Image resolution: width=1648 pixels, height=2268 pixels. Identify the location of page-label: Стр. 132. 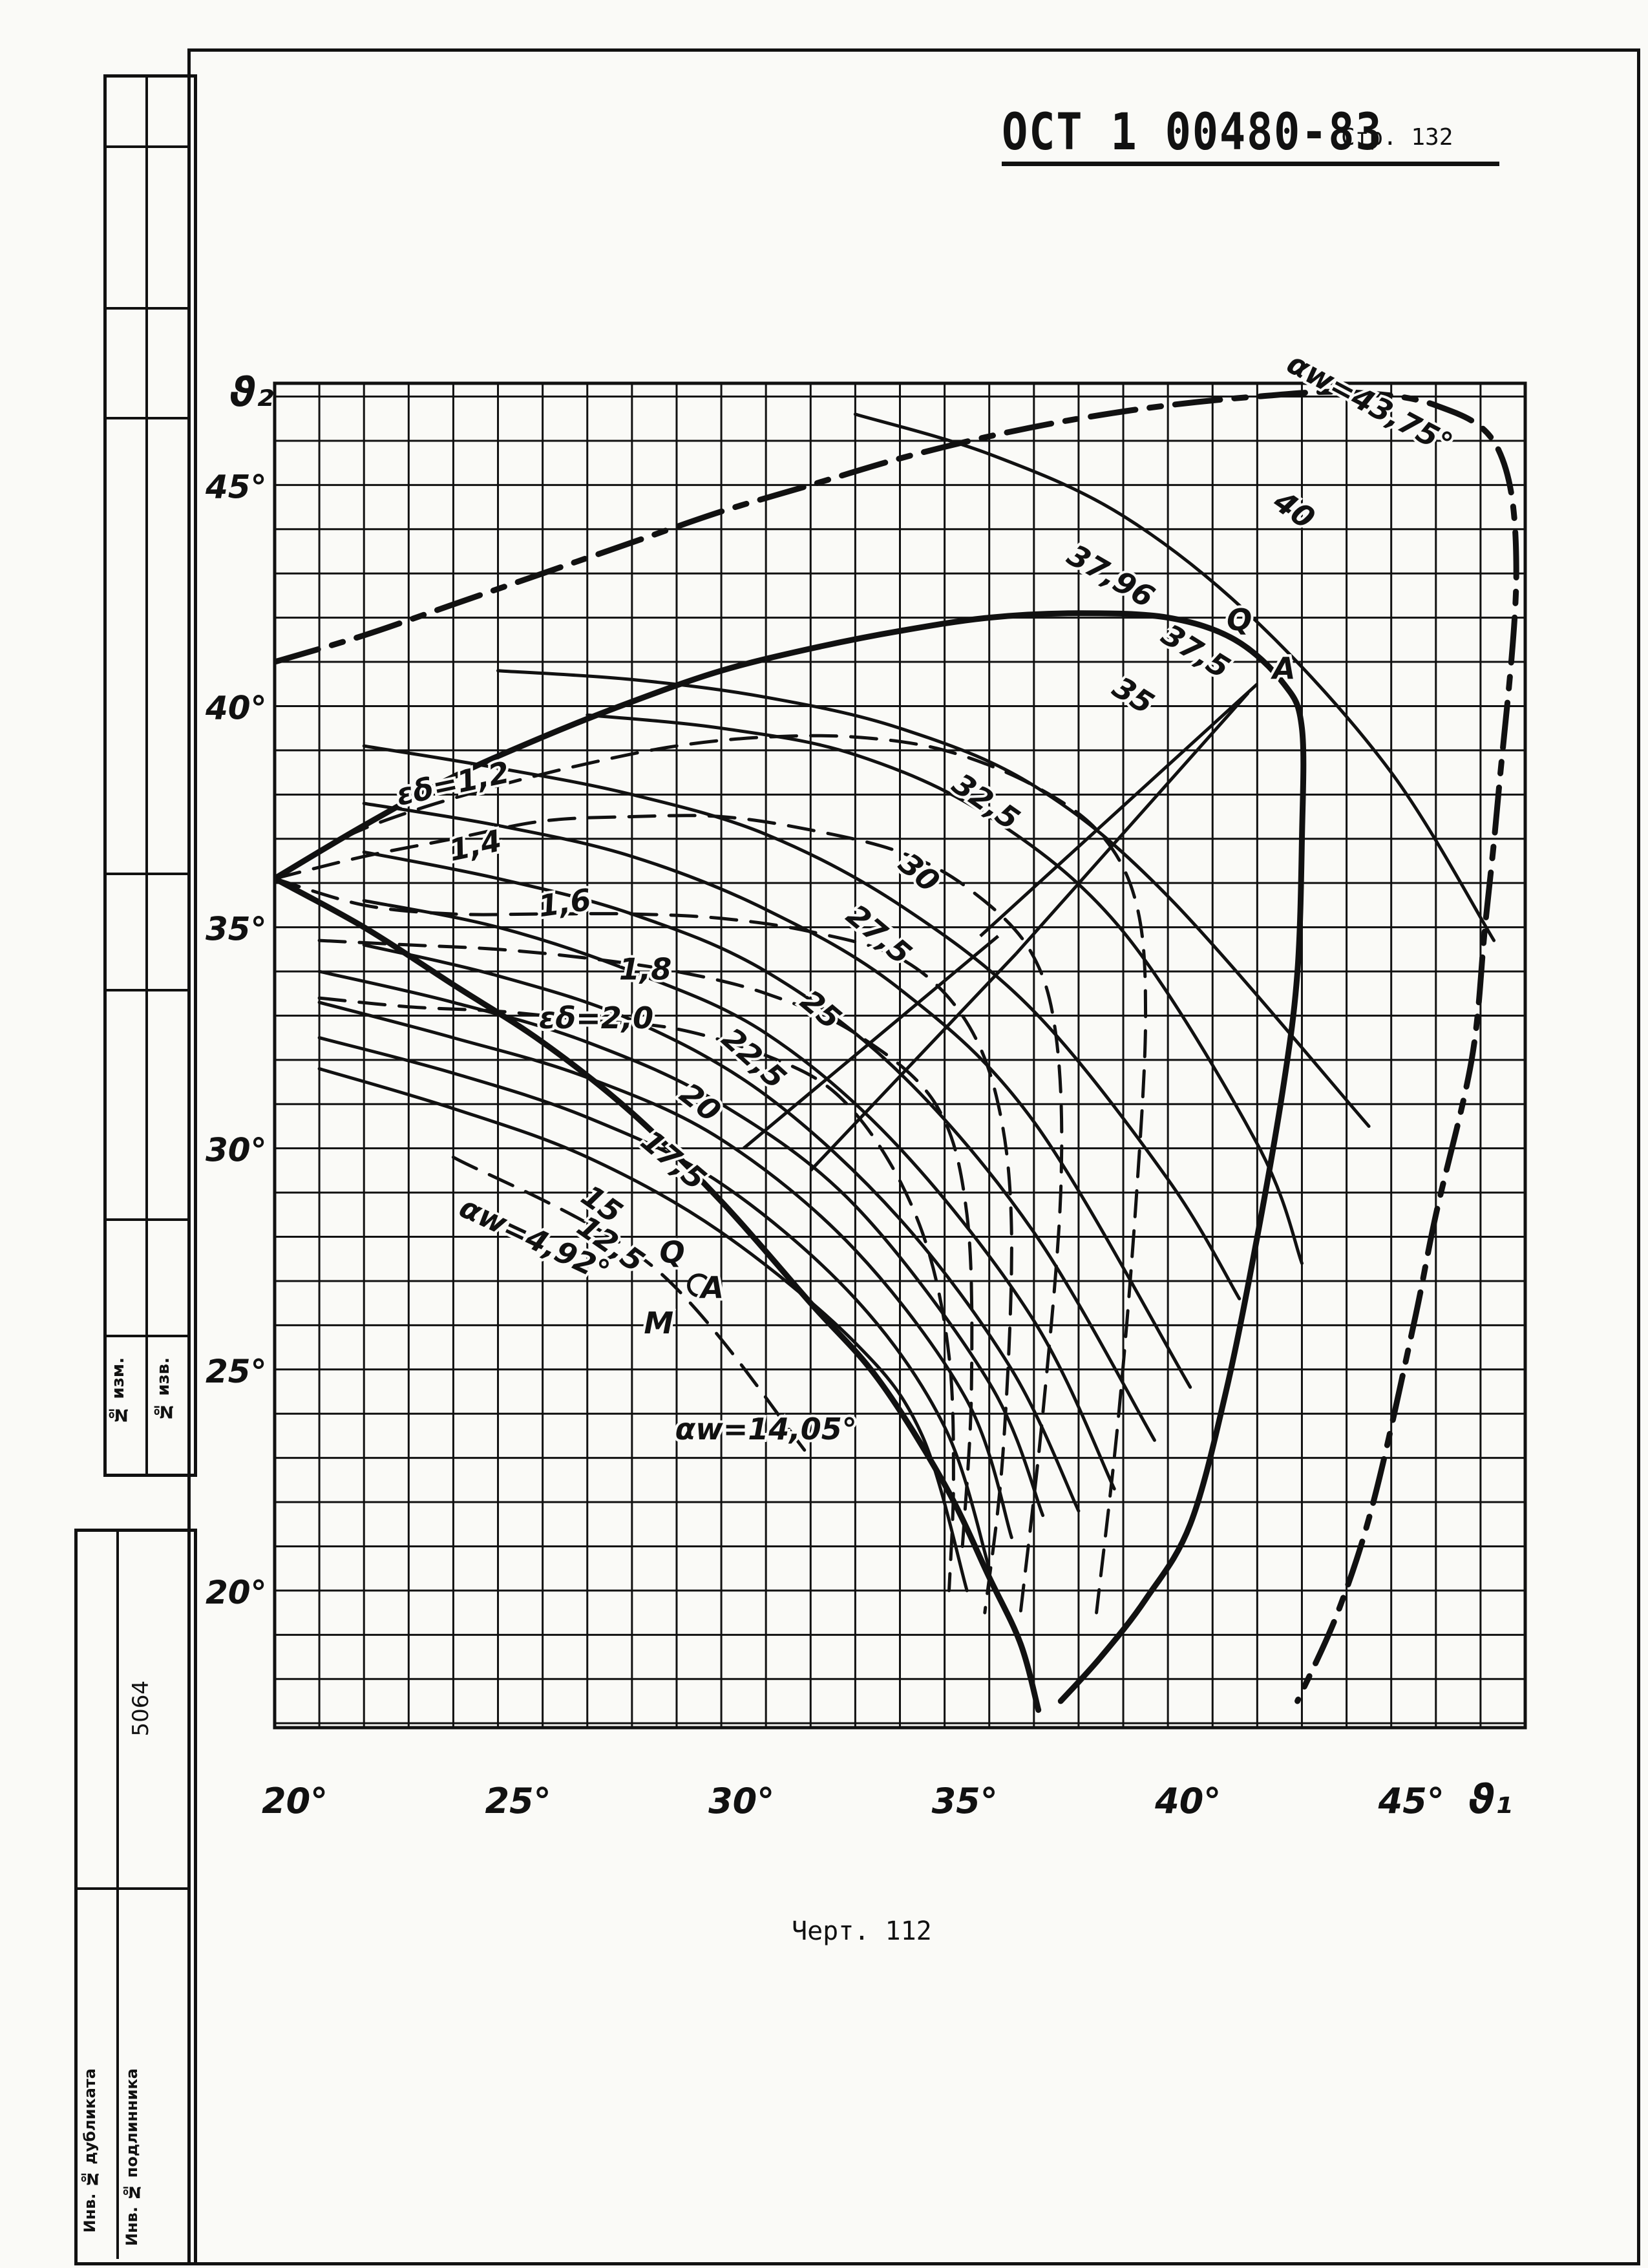
(1397, 137).